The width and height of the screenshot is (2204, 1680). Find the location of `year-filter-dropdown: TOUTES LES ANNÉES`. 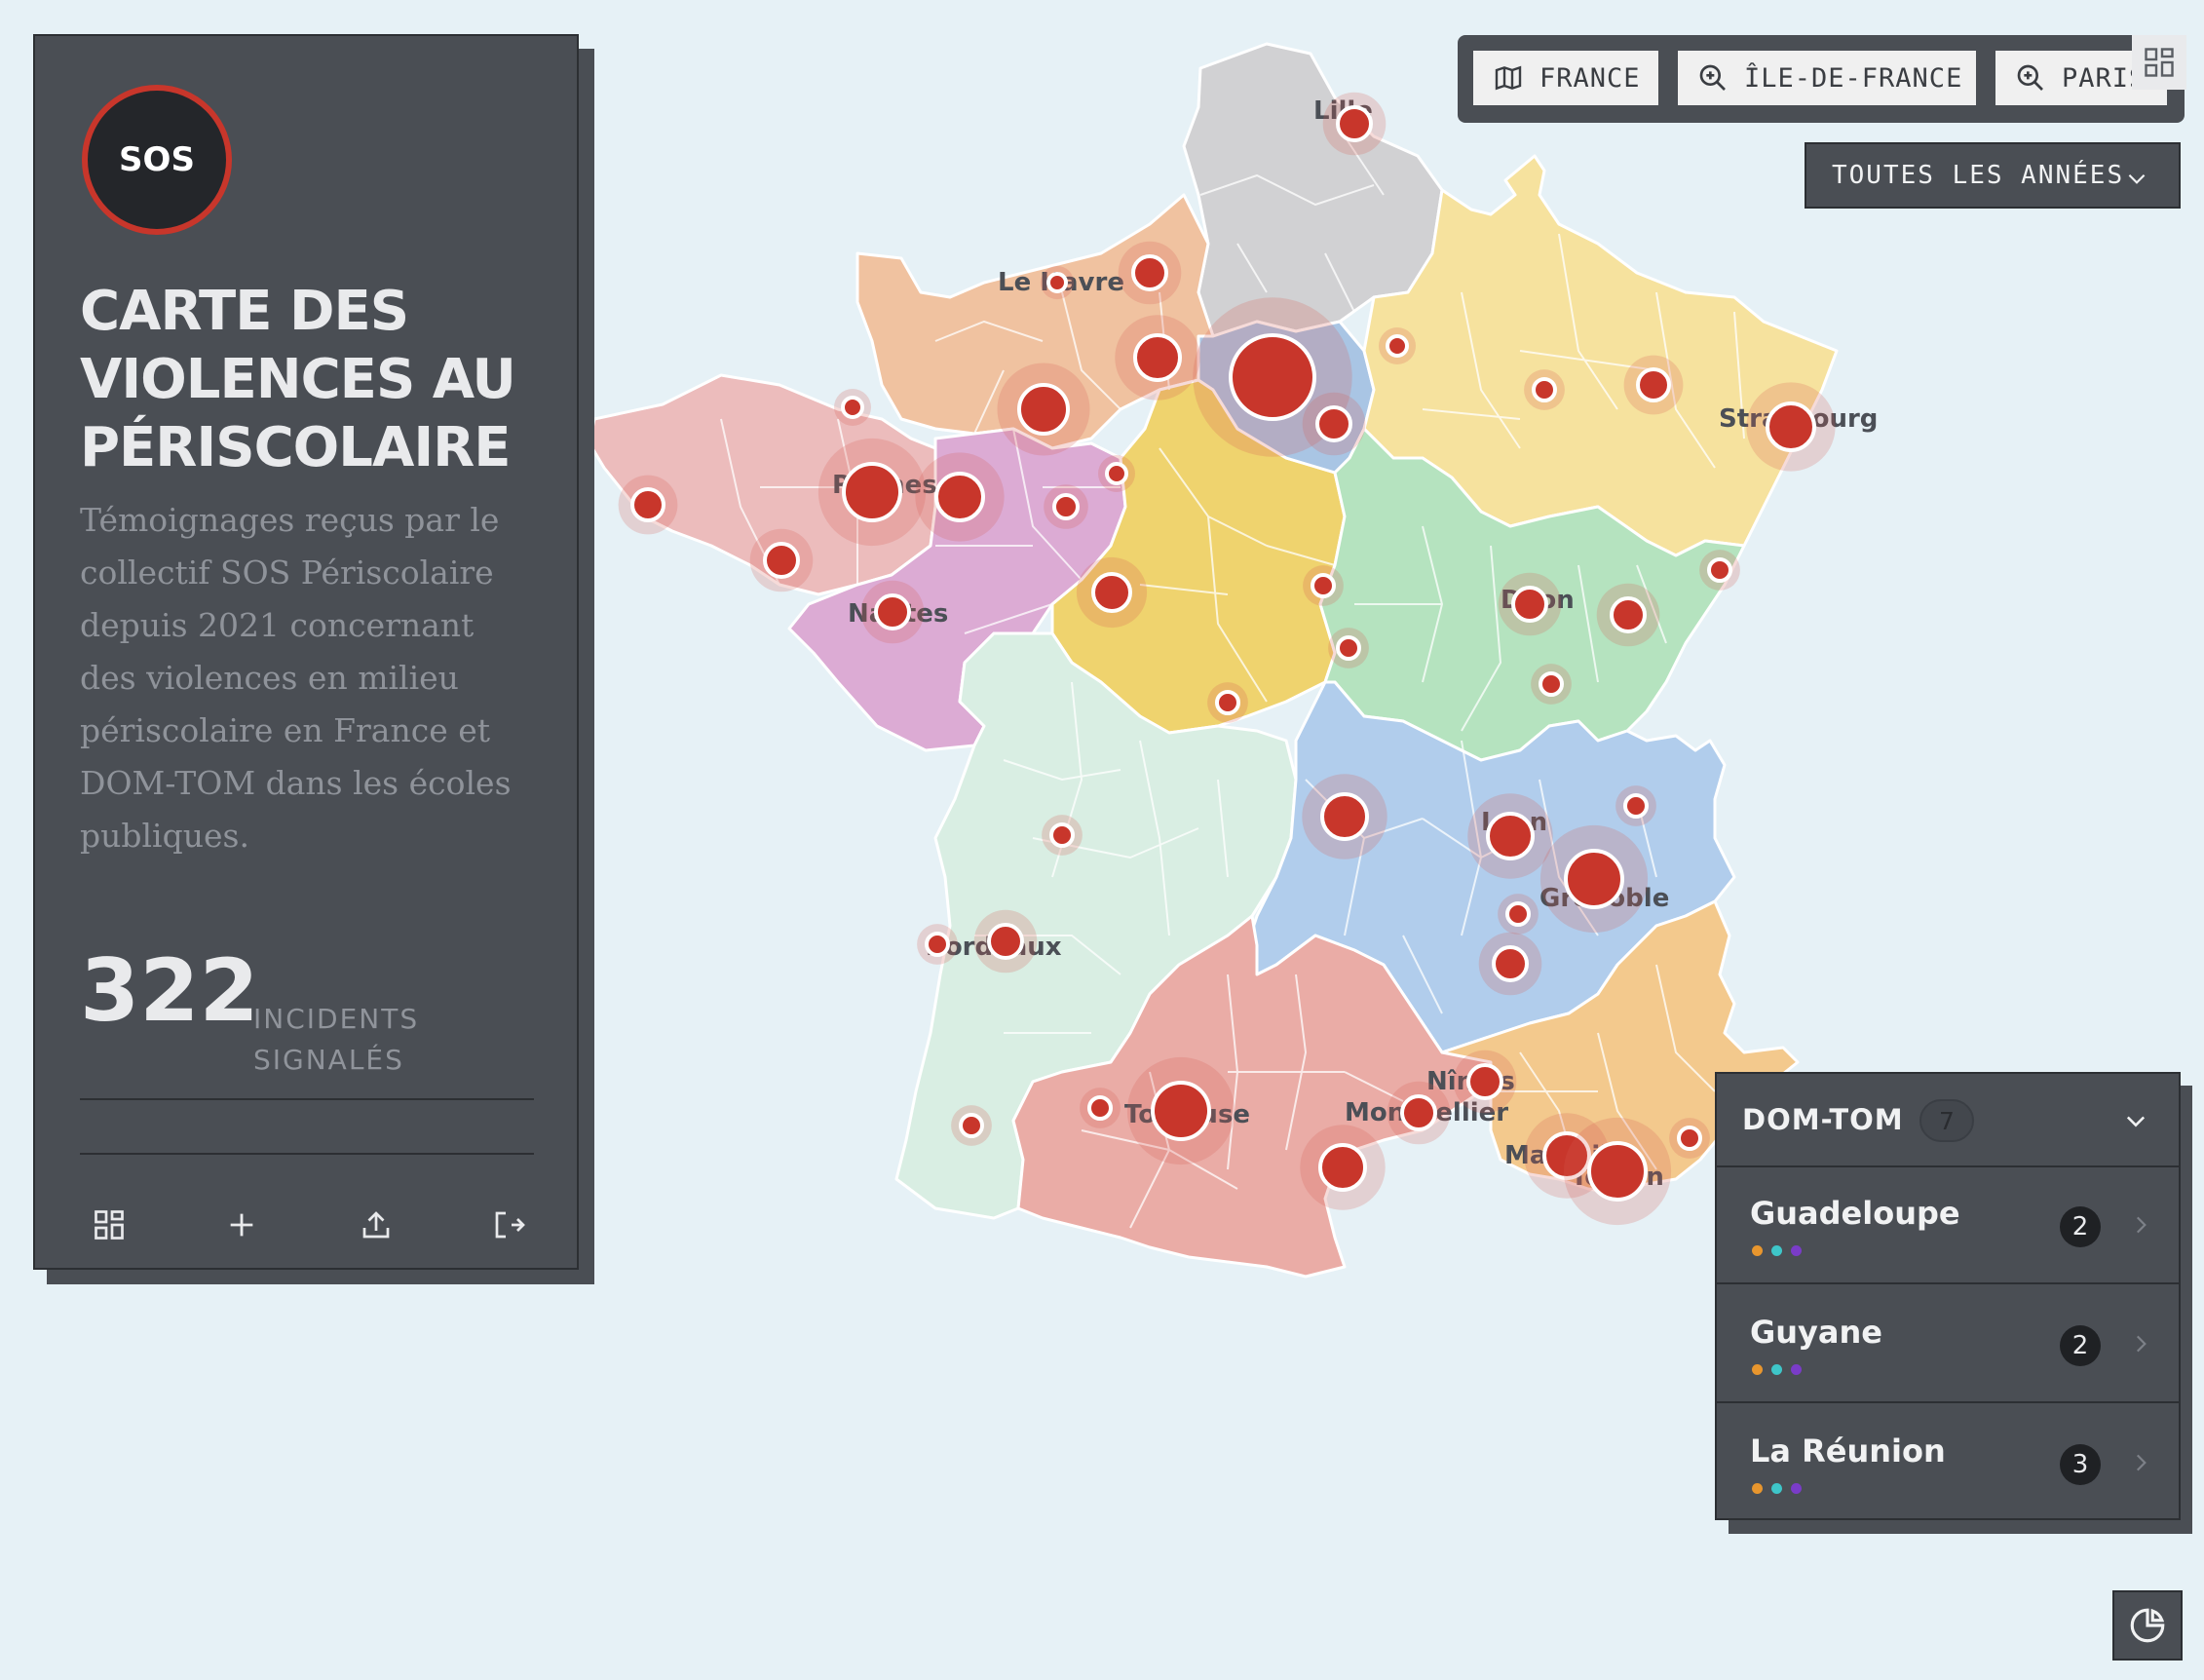

year-filter-dropdown: TOUTES LES ANNÉES is located at coordinates (1993, 175).